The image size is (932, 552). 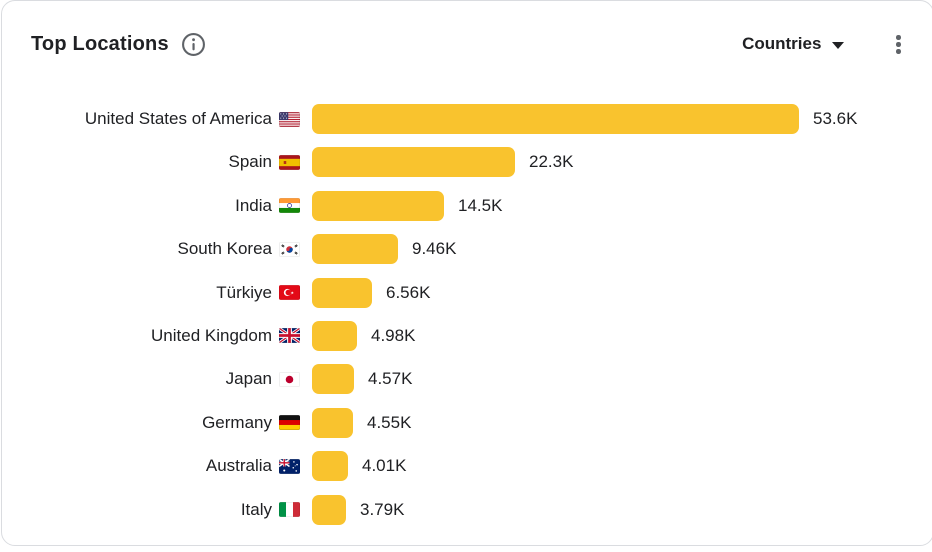 What do you see at coordinates (382, 509) in the screenshot?
I see `bar-value: 3.79K` at bounding box center [382, 509].